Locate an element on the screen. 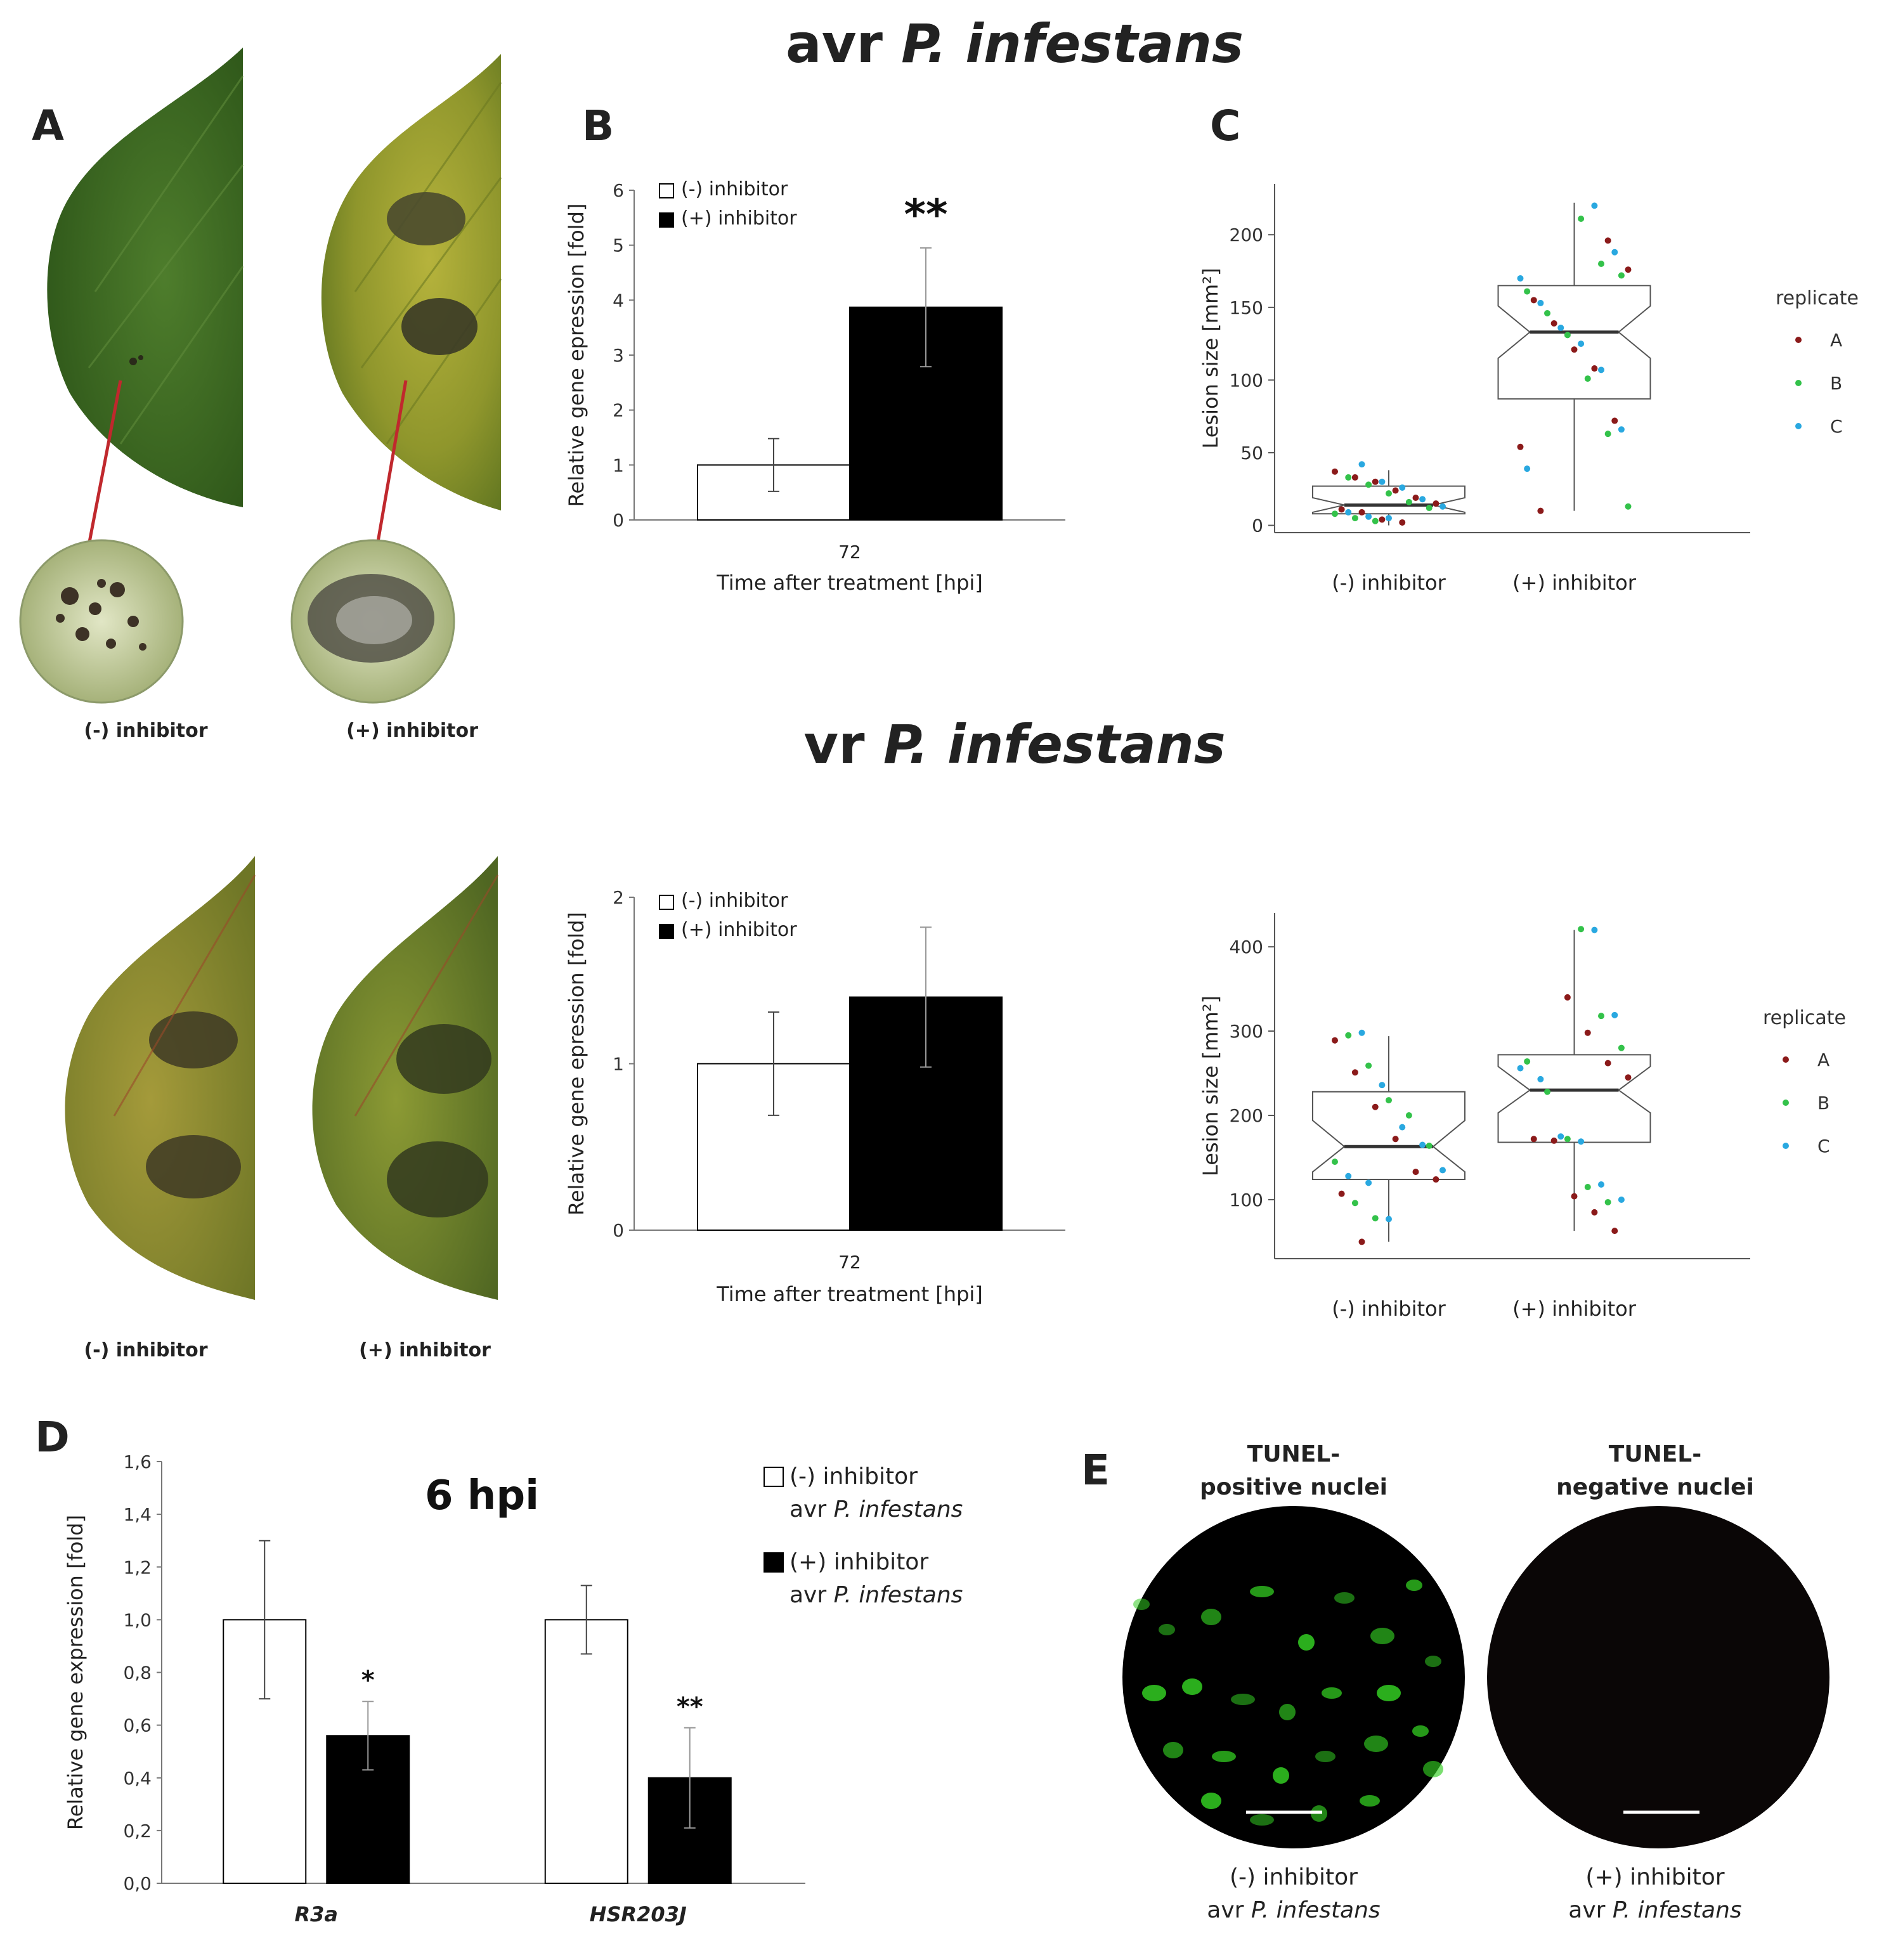 This screenshot has height=1960, width=1891. x-tick-label: 72 is located at coordinates (849, 1262).